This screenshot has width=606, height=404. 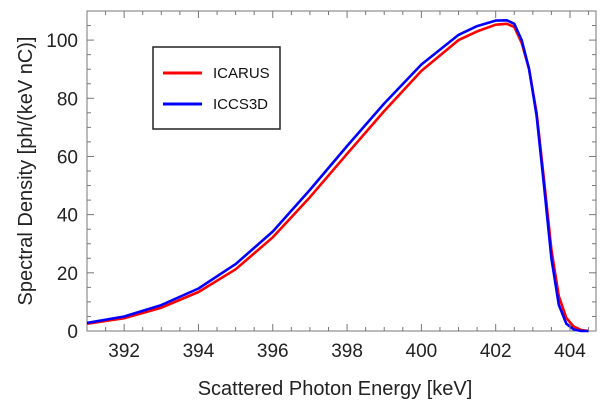 I want to click on x-tick-label: 398, so click(x=347, y=351).